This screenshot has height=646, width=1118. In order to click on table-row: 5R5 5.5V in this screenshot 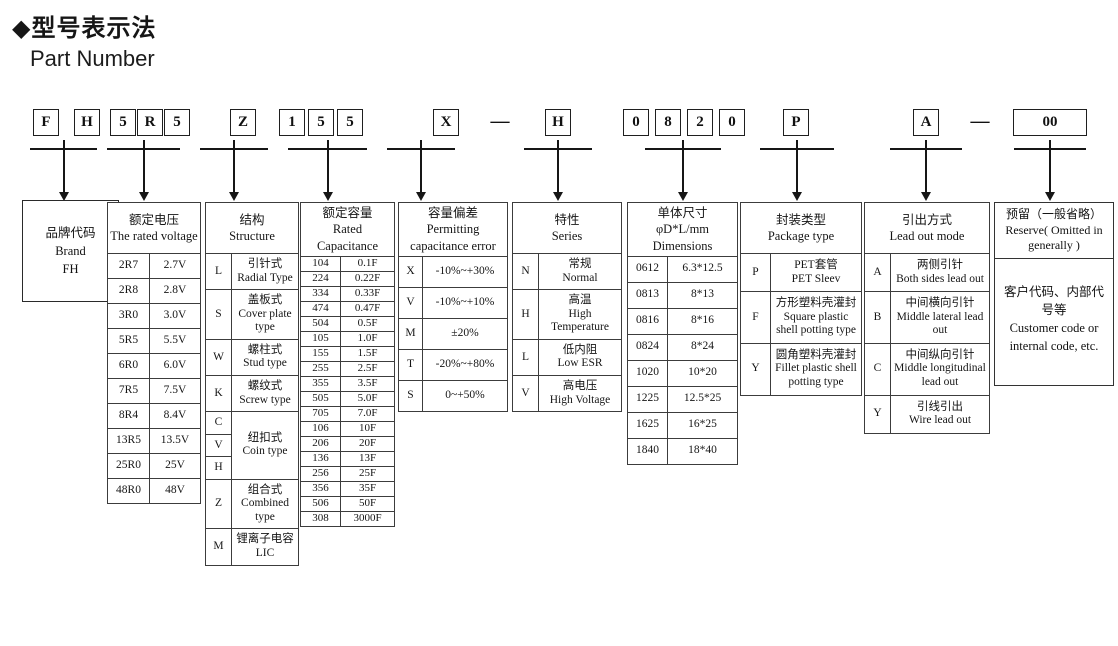, I will do `click(154, 341)`.